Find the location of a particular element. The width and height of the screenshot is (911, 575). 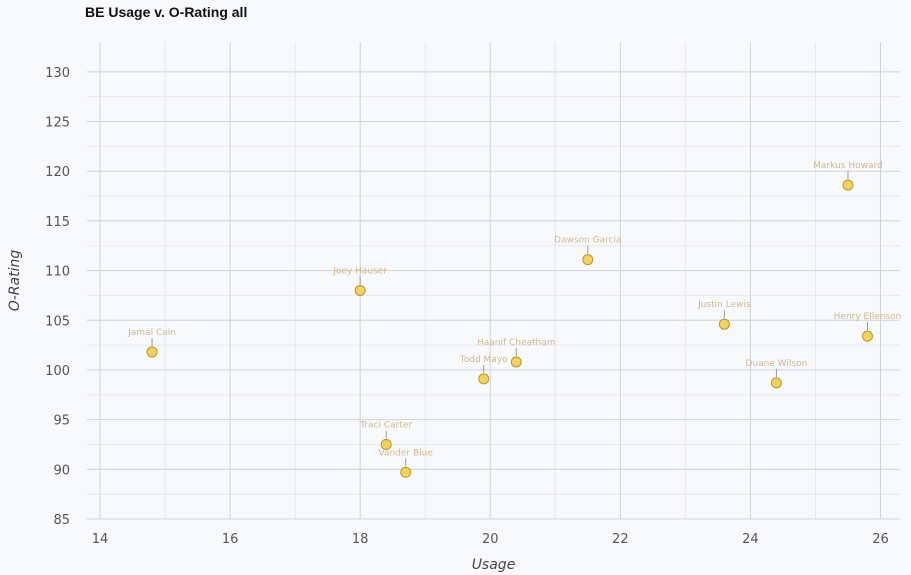

chart-title: BE Usage v. O-Rating all is located at coordinates (166, 12).